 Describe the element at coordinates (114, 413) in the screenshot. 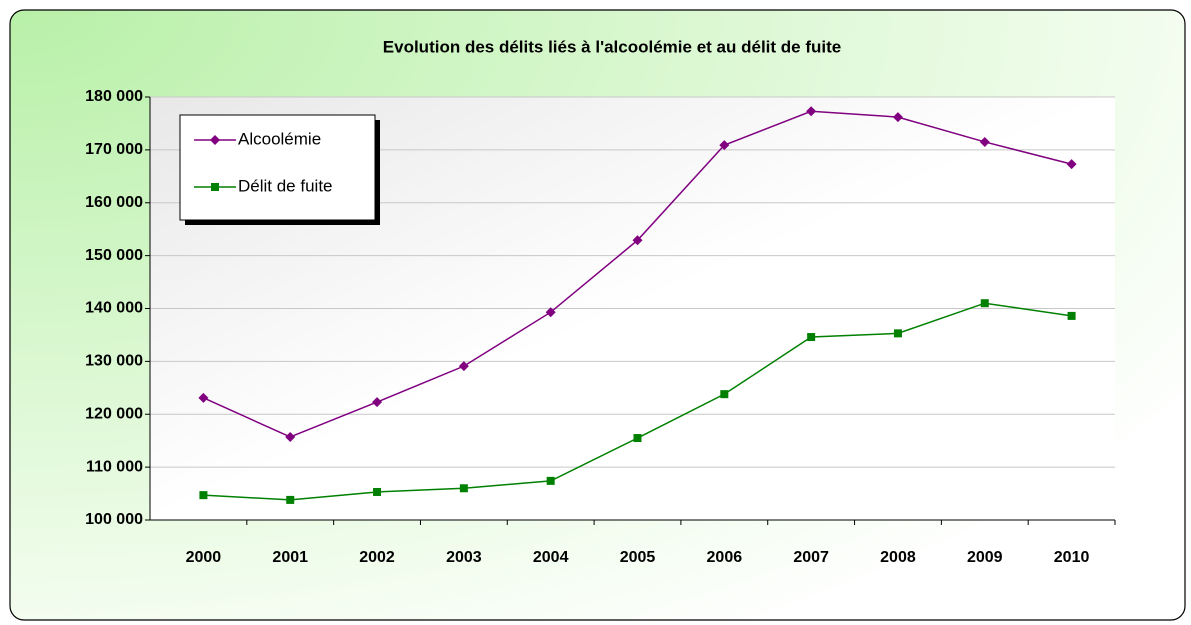

I see `y-tick-label: 120 000` at that location.